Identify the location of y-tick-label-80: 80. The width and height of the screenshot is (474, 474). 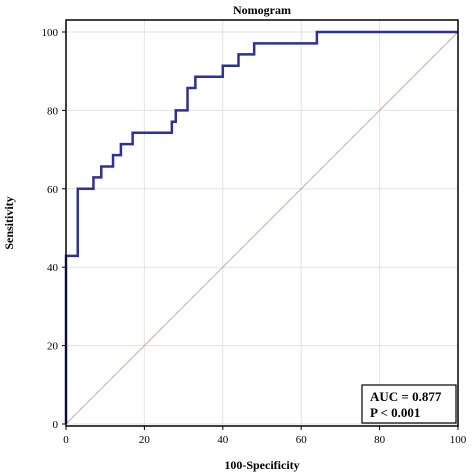
(53, 111).